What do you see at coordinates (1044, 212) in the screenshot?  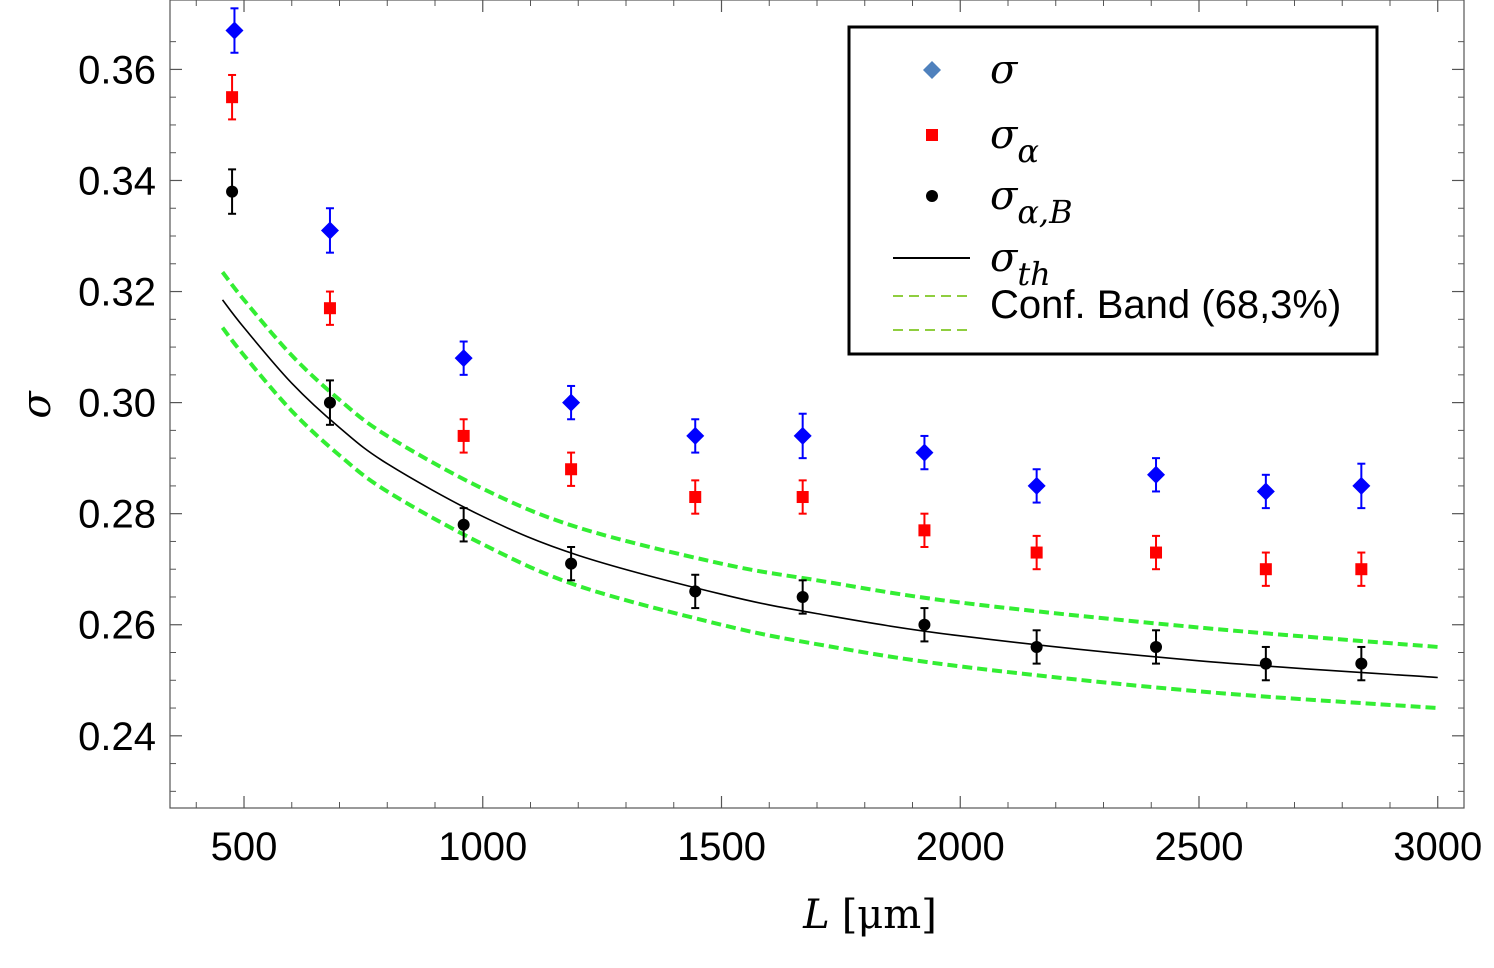 I see `legend-subscript: α,B` at bounding box center [1044, 212].